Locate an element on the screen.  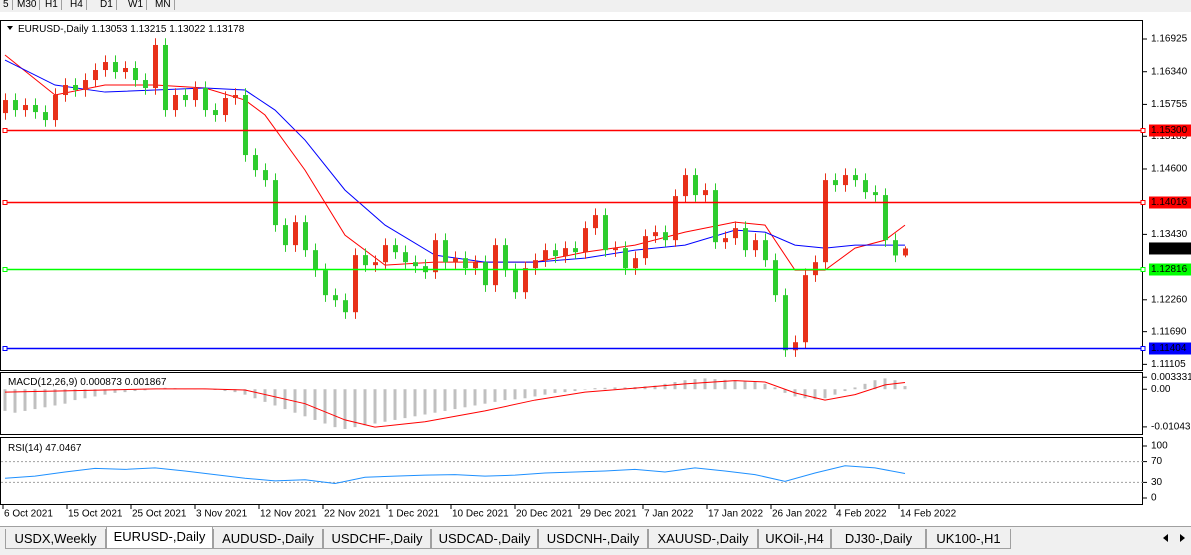
signal-value: 0.001867 is located at coordinates (146, 382).